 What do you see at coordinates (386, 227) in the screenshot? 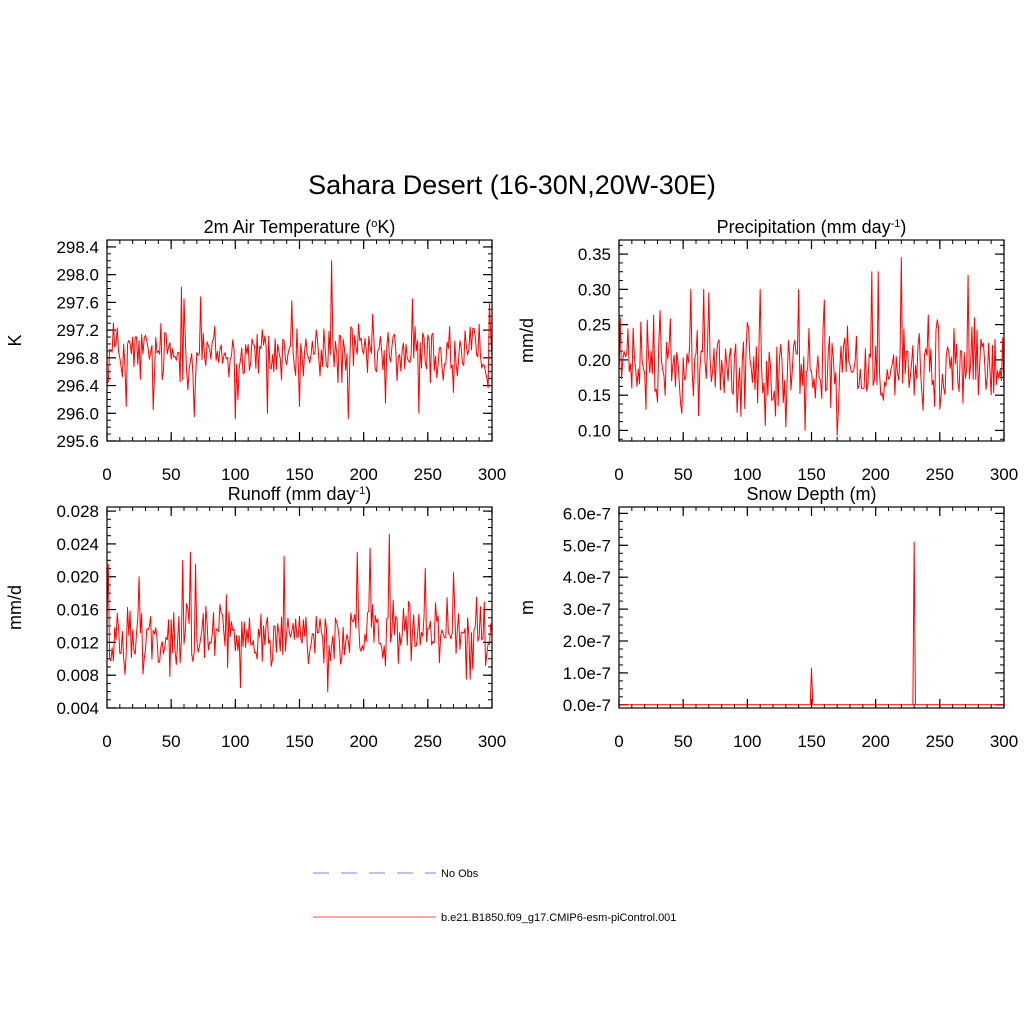
I see `panel-title-tail-temperature: K)` at bounding box center [386, 227].